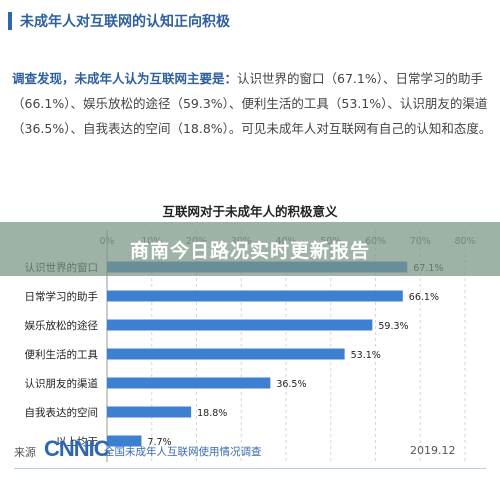 Image resolution: width=500 pixels, height=499 pixels. Describe the element at coordinates (10, 21) in the screenshot. I see `heading-accent-bar` at that location.